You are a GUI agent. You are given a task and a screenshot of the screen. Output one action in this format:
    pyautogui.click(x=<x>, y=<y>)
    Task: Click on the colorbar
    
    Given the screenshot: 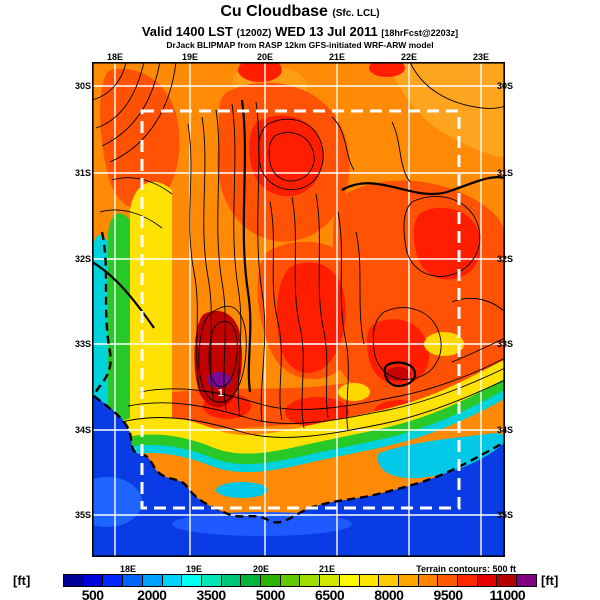 What is the action you would take?
    pyautogui.click(x=300, y=580)
    